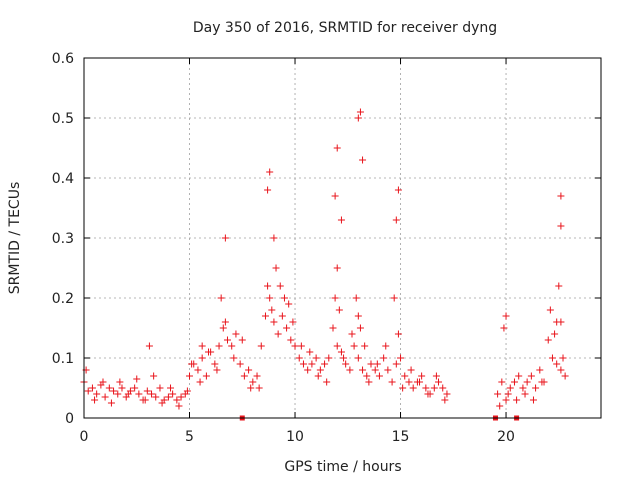 The height and width of the screenshot is (480, 640). What do you see at coordinates (63, 239) in the screenshot?
I see `y-tick-label: 0.3` at bounding box center [63, 239].